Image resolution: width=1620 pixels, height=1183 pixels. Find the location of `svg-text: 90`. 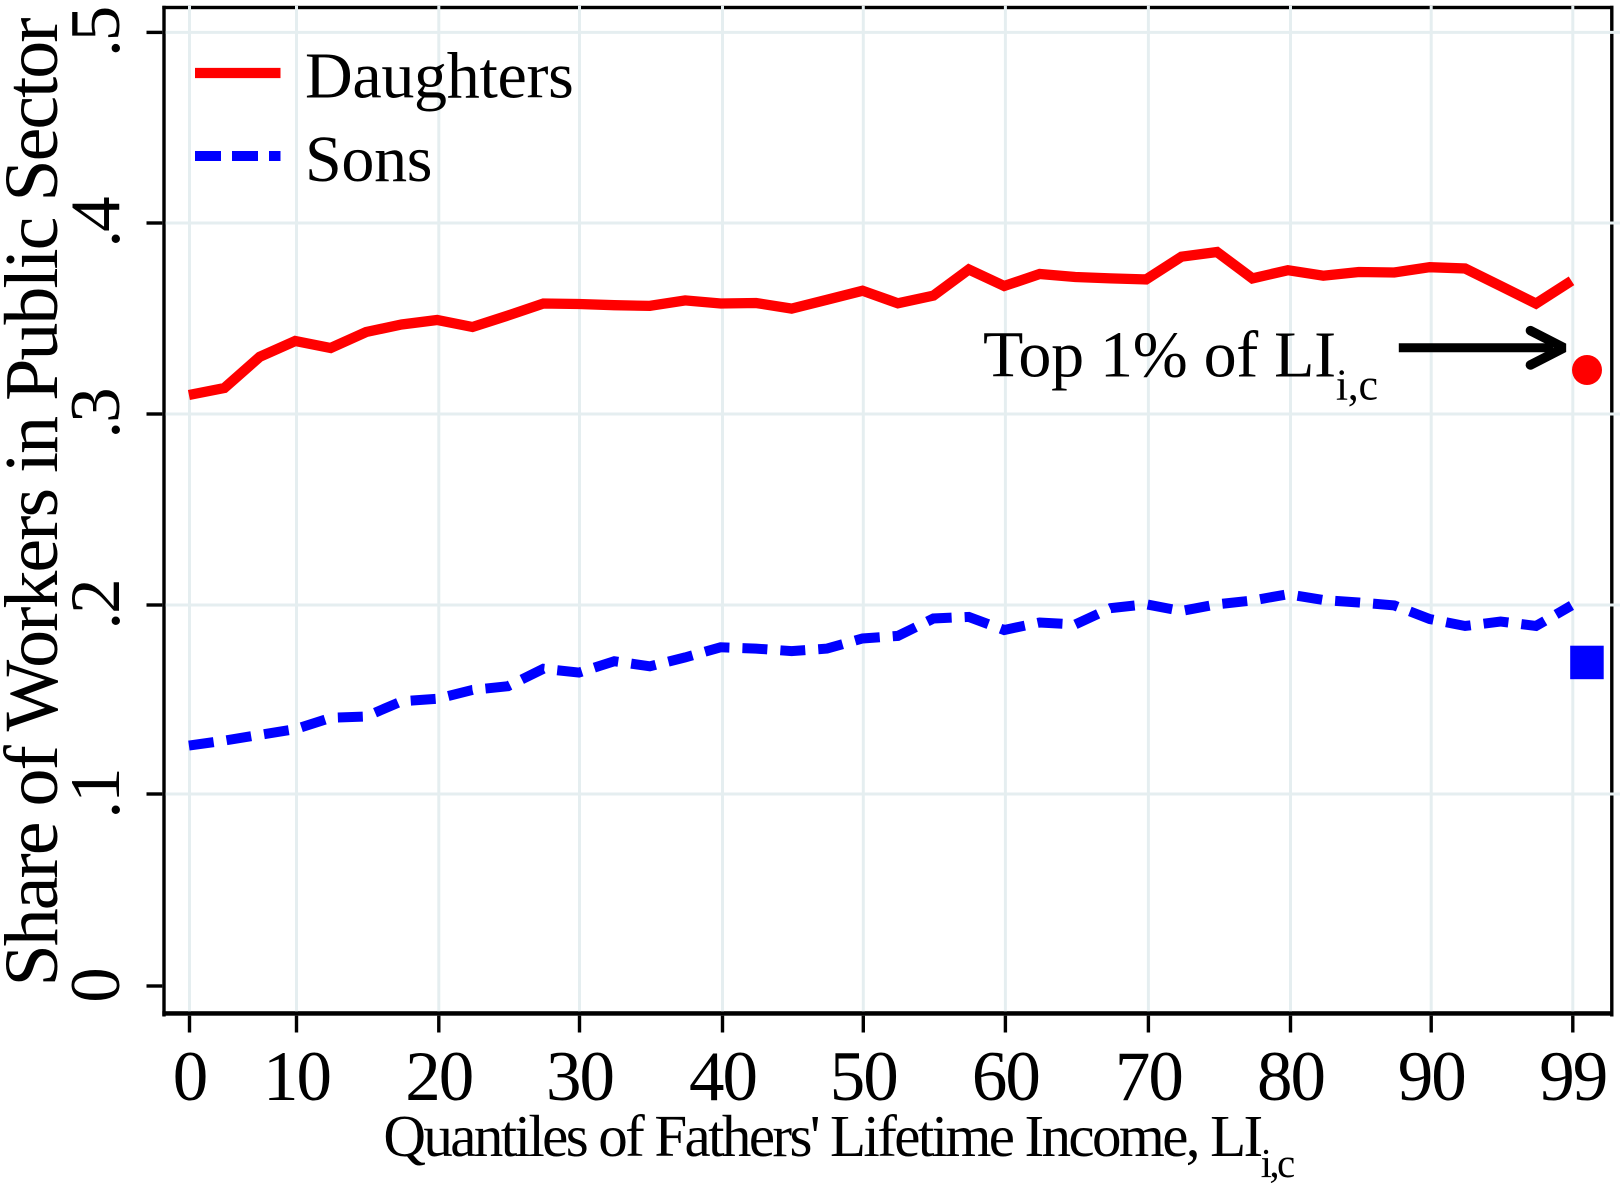

svg-text: 90 is located at coordinates (1431, 1077).